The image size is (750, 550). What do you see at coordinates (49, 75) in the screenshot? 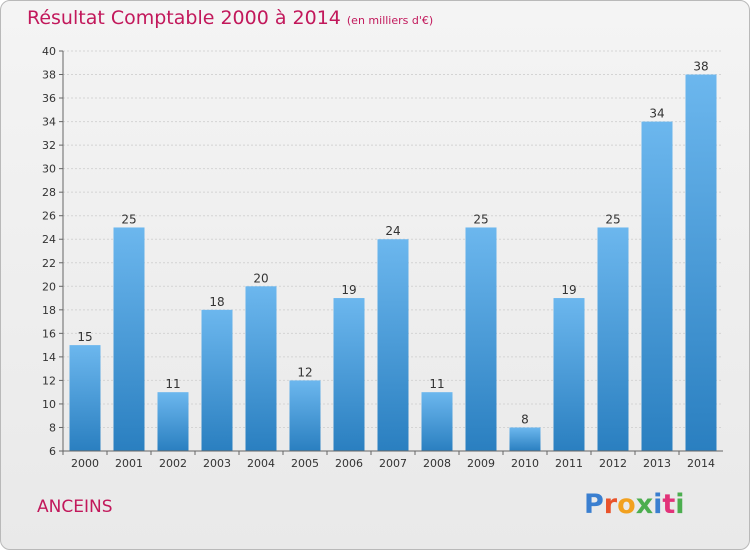
I see `y-tick-label: 38` at bounding box center [49, 75].